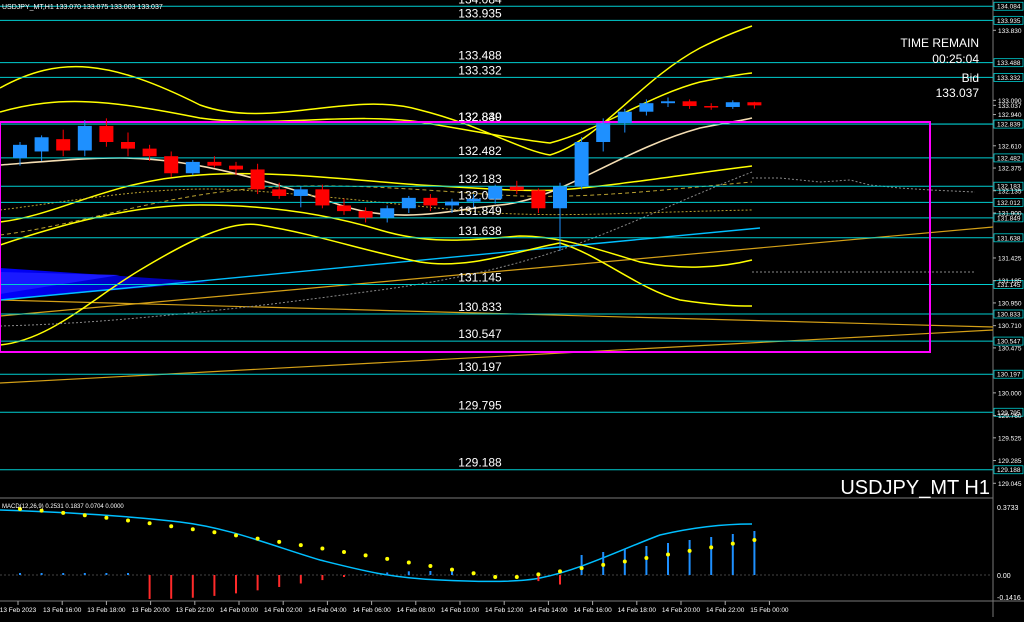 The height and width of the screenshot is (622, 1024). What do you see at coordinates (1009, 125) in the screenshot?
I see `level-price-tag-text: 132.839` at bounding box center [1009, 125].